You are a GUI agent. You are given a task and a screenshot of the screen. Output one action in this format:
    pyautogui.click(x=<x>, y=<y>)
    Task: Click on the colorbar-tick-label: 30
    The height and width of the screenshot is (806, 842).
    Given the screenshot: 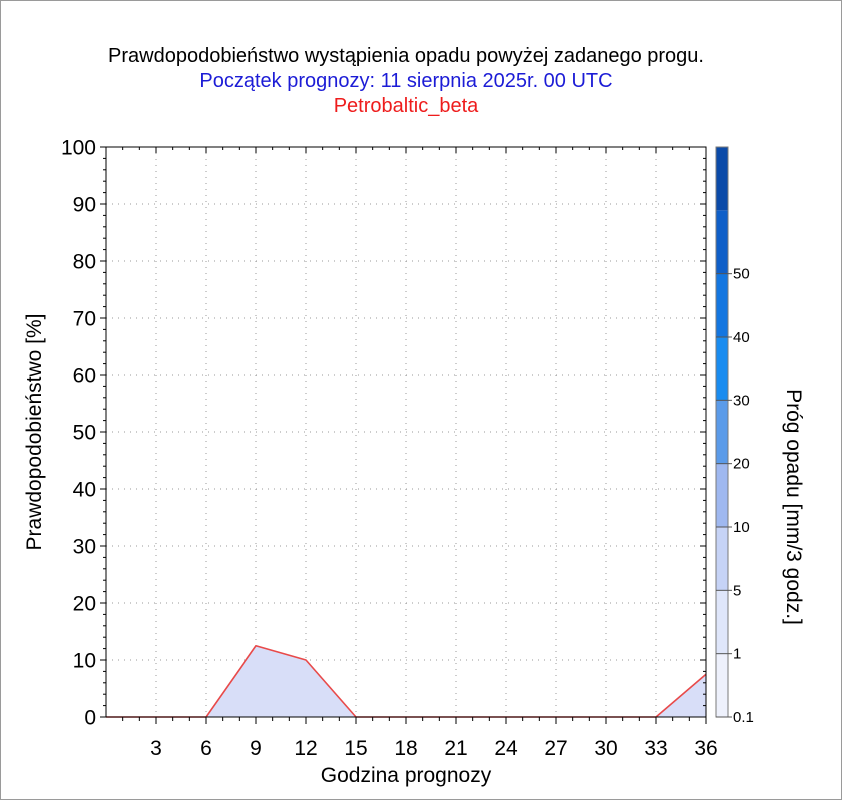 What is the action you would take?
    pyautogui.click(x=741, y=400)
    